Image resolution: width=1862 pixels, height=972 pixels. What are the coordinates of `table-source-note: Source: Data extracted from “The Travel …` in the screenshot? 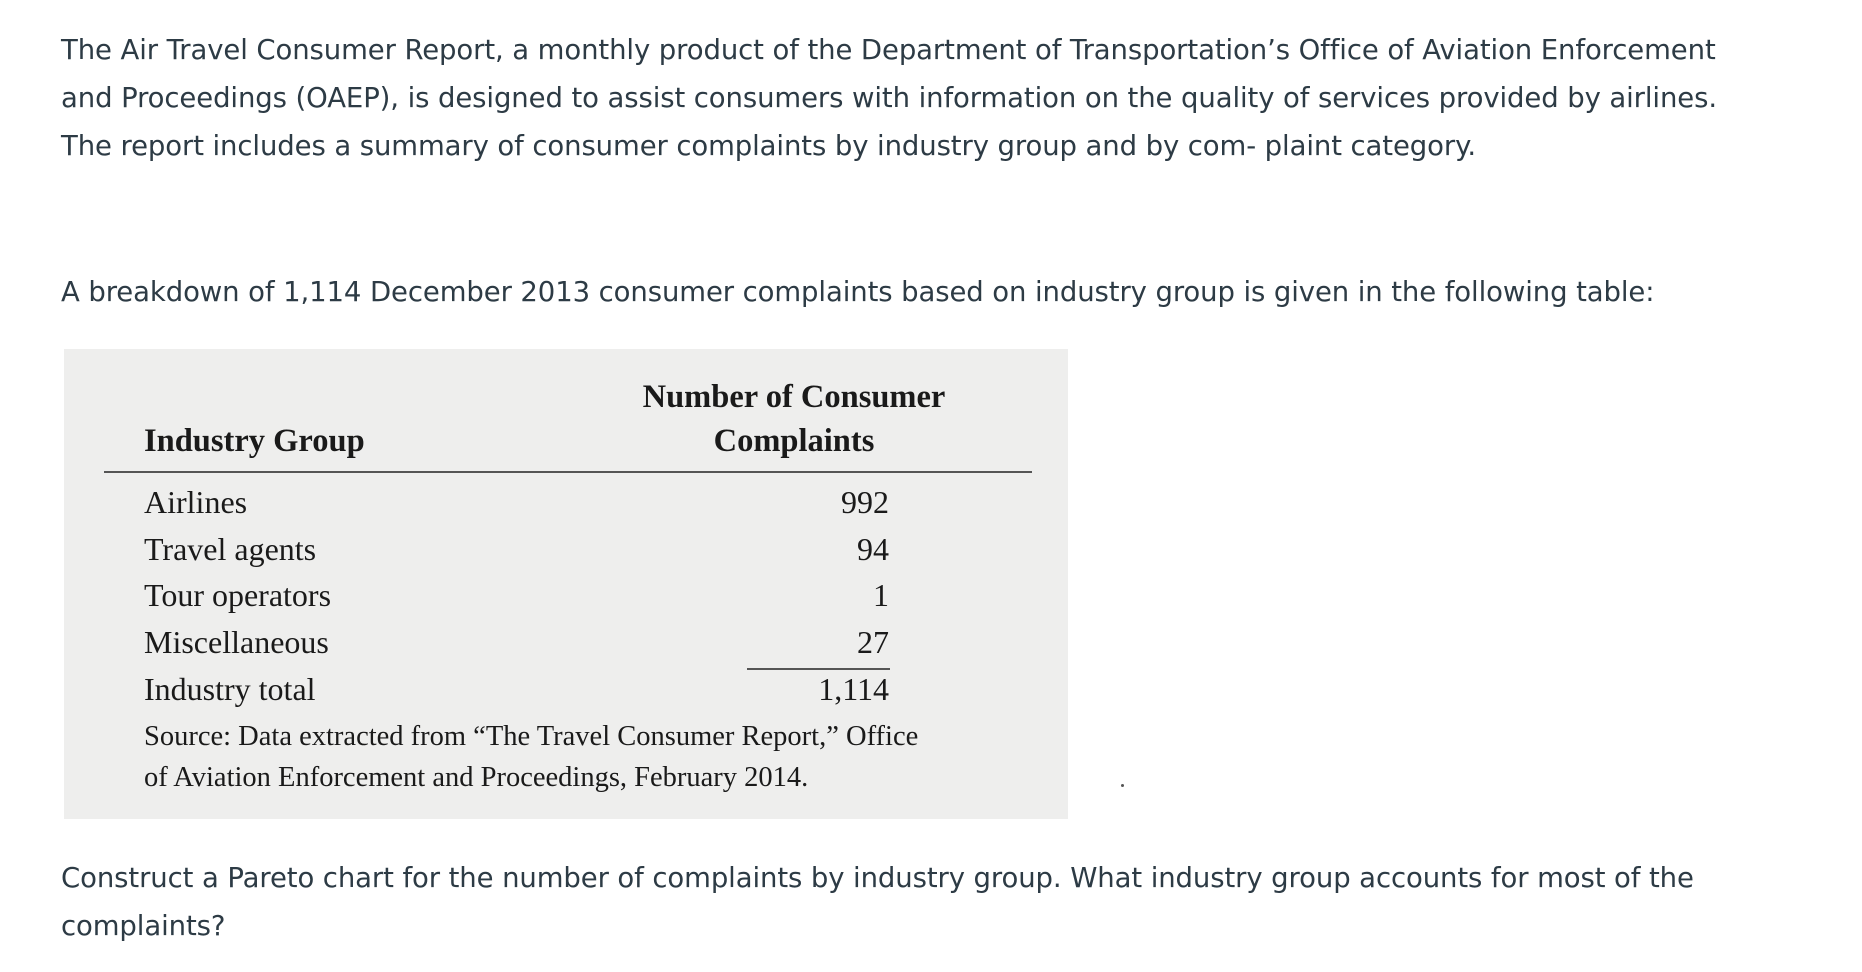 It's located at (594, 757).